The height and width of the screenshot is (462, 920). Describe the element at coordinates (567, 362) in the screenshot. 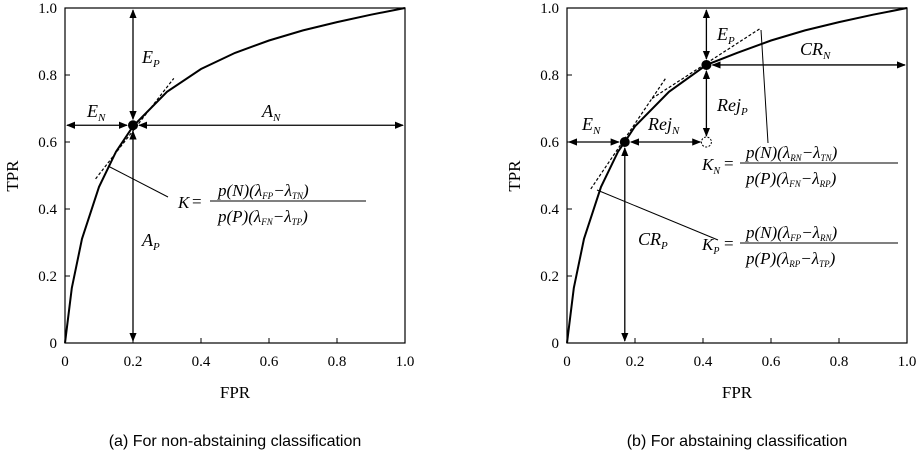

I see `x-tick-label-b-0: 0` at that location.